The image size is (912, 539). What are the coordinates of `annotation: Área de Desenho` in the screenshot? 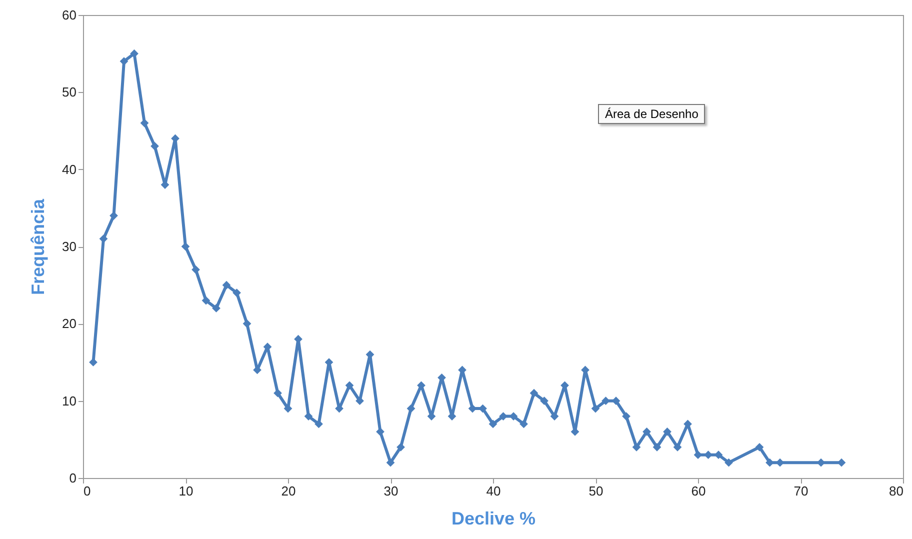 It's located at (652, 114).